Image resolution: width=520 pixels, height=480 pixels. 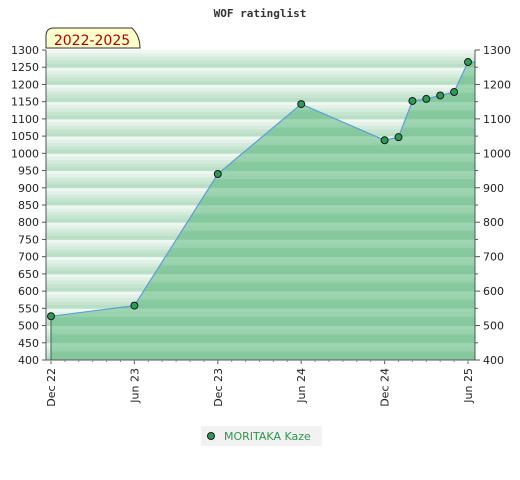 What do you see at coordinates (493, 188) in the screenshot?
I see `y-tick-label-right: 900` at bounding box center [493, 188].